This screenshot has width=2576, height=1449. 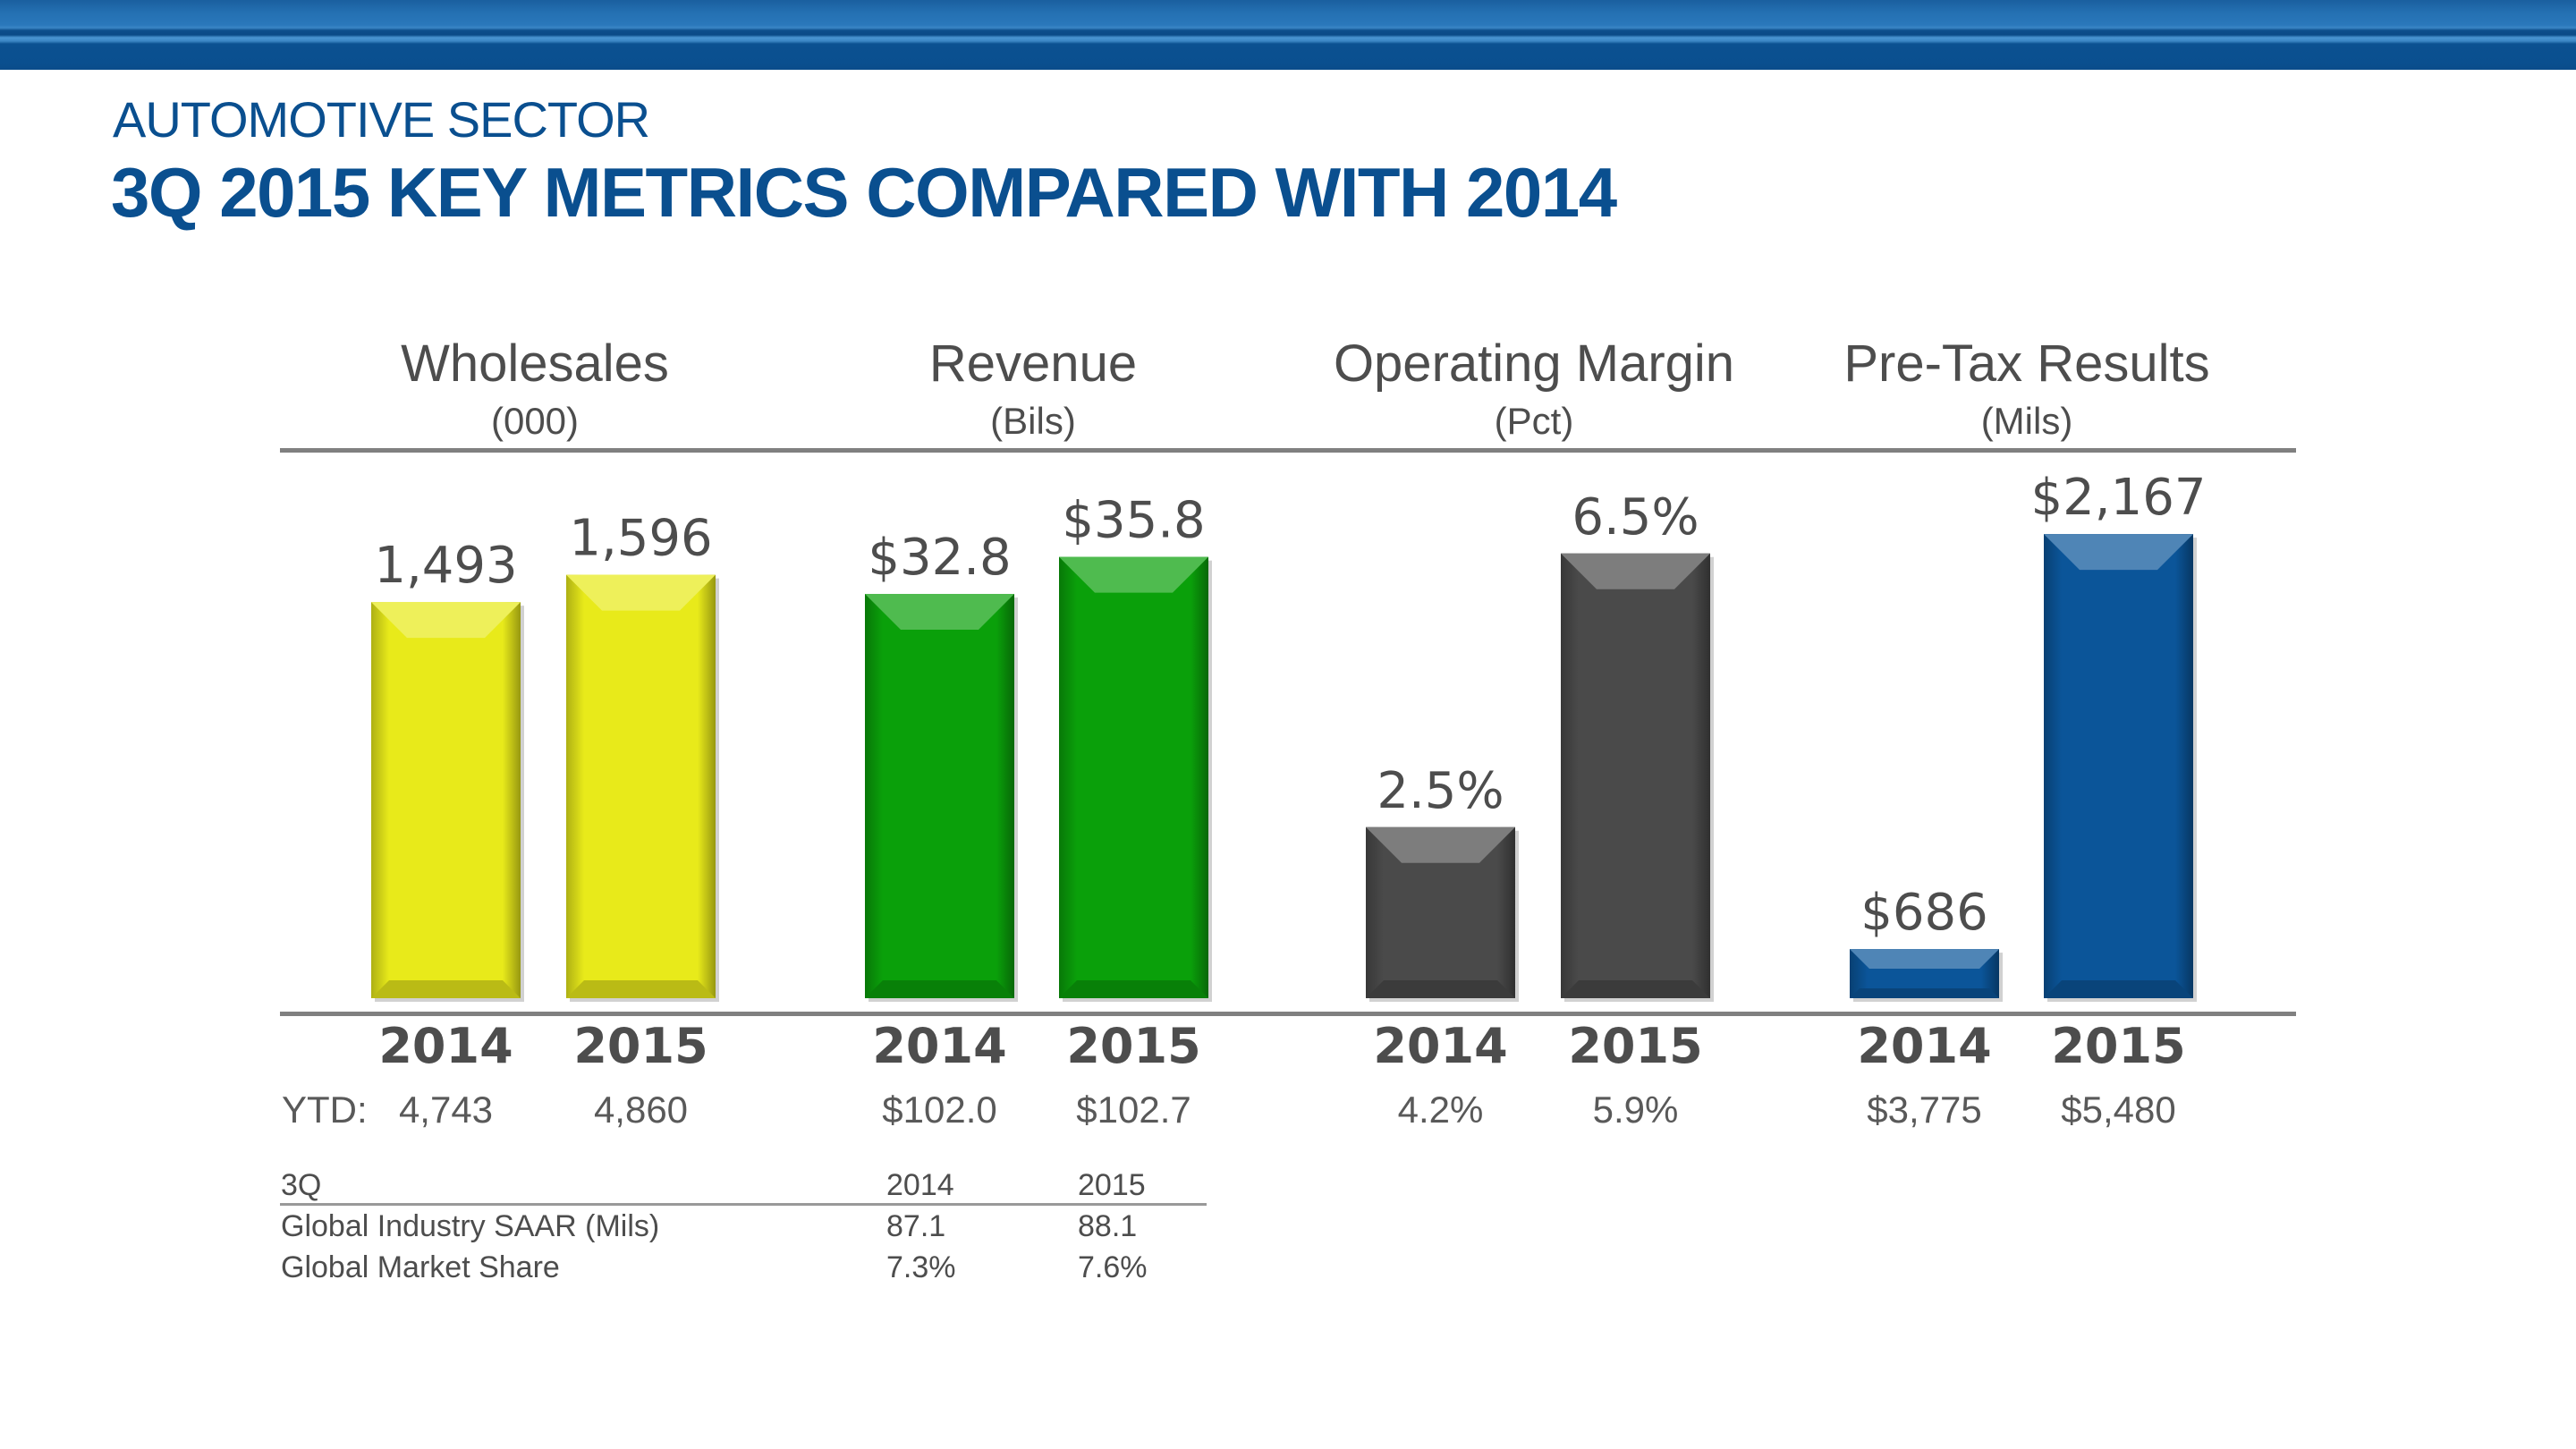 I want to click on table-cell: 87.1, so click(x=916, y=1226).